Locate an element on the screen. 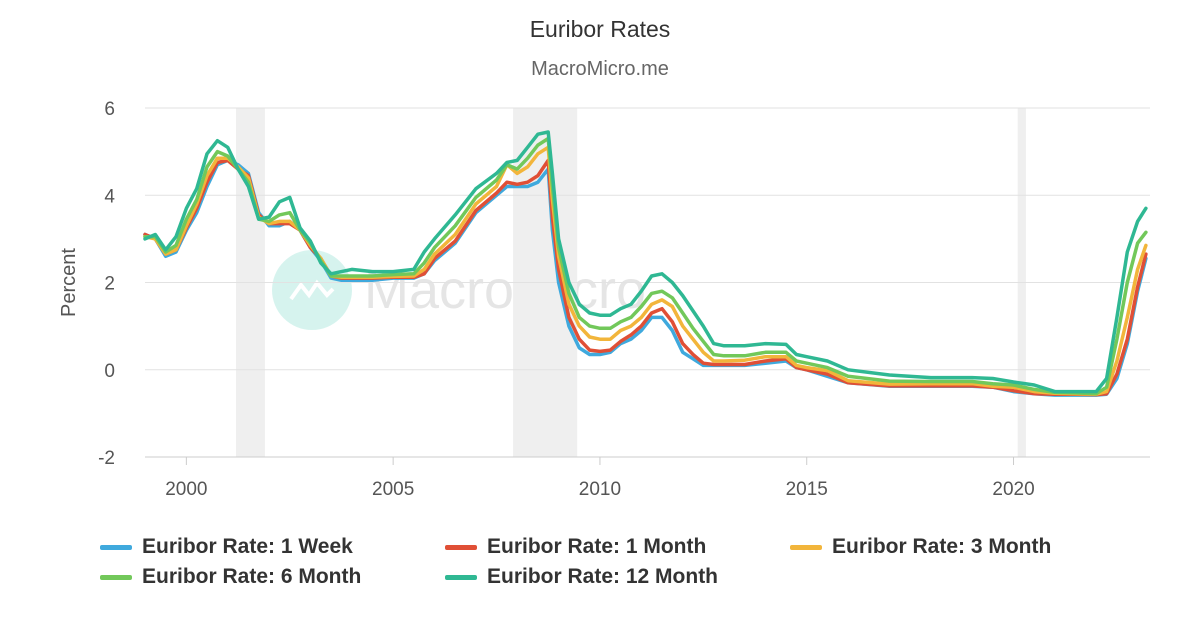 The image size is (1200, 630). x-tick-label: 2000 is located at coordinates (186, 489).